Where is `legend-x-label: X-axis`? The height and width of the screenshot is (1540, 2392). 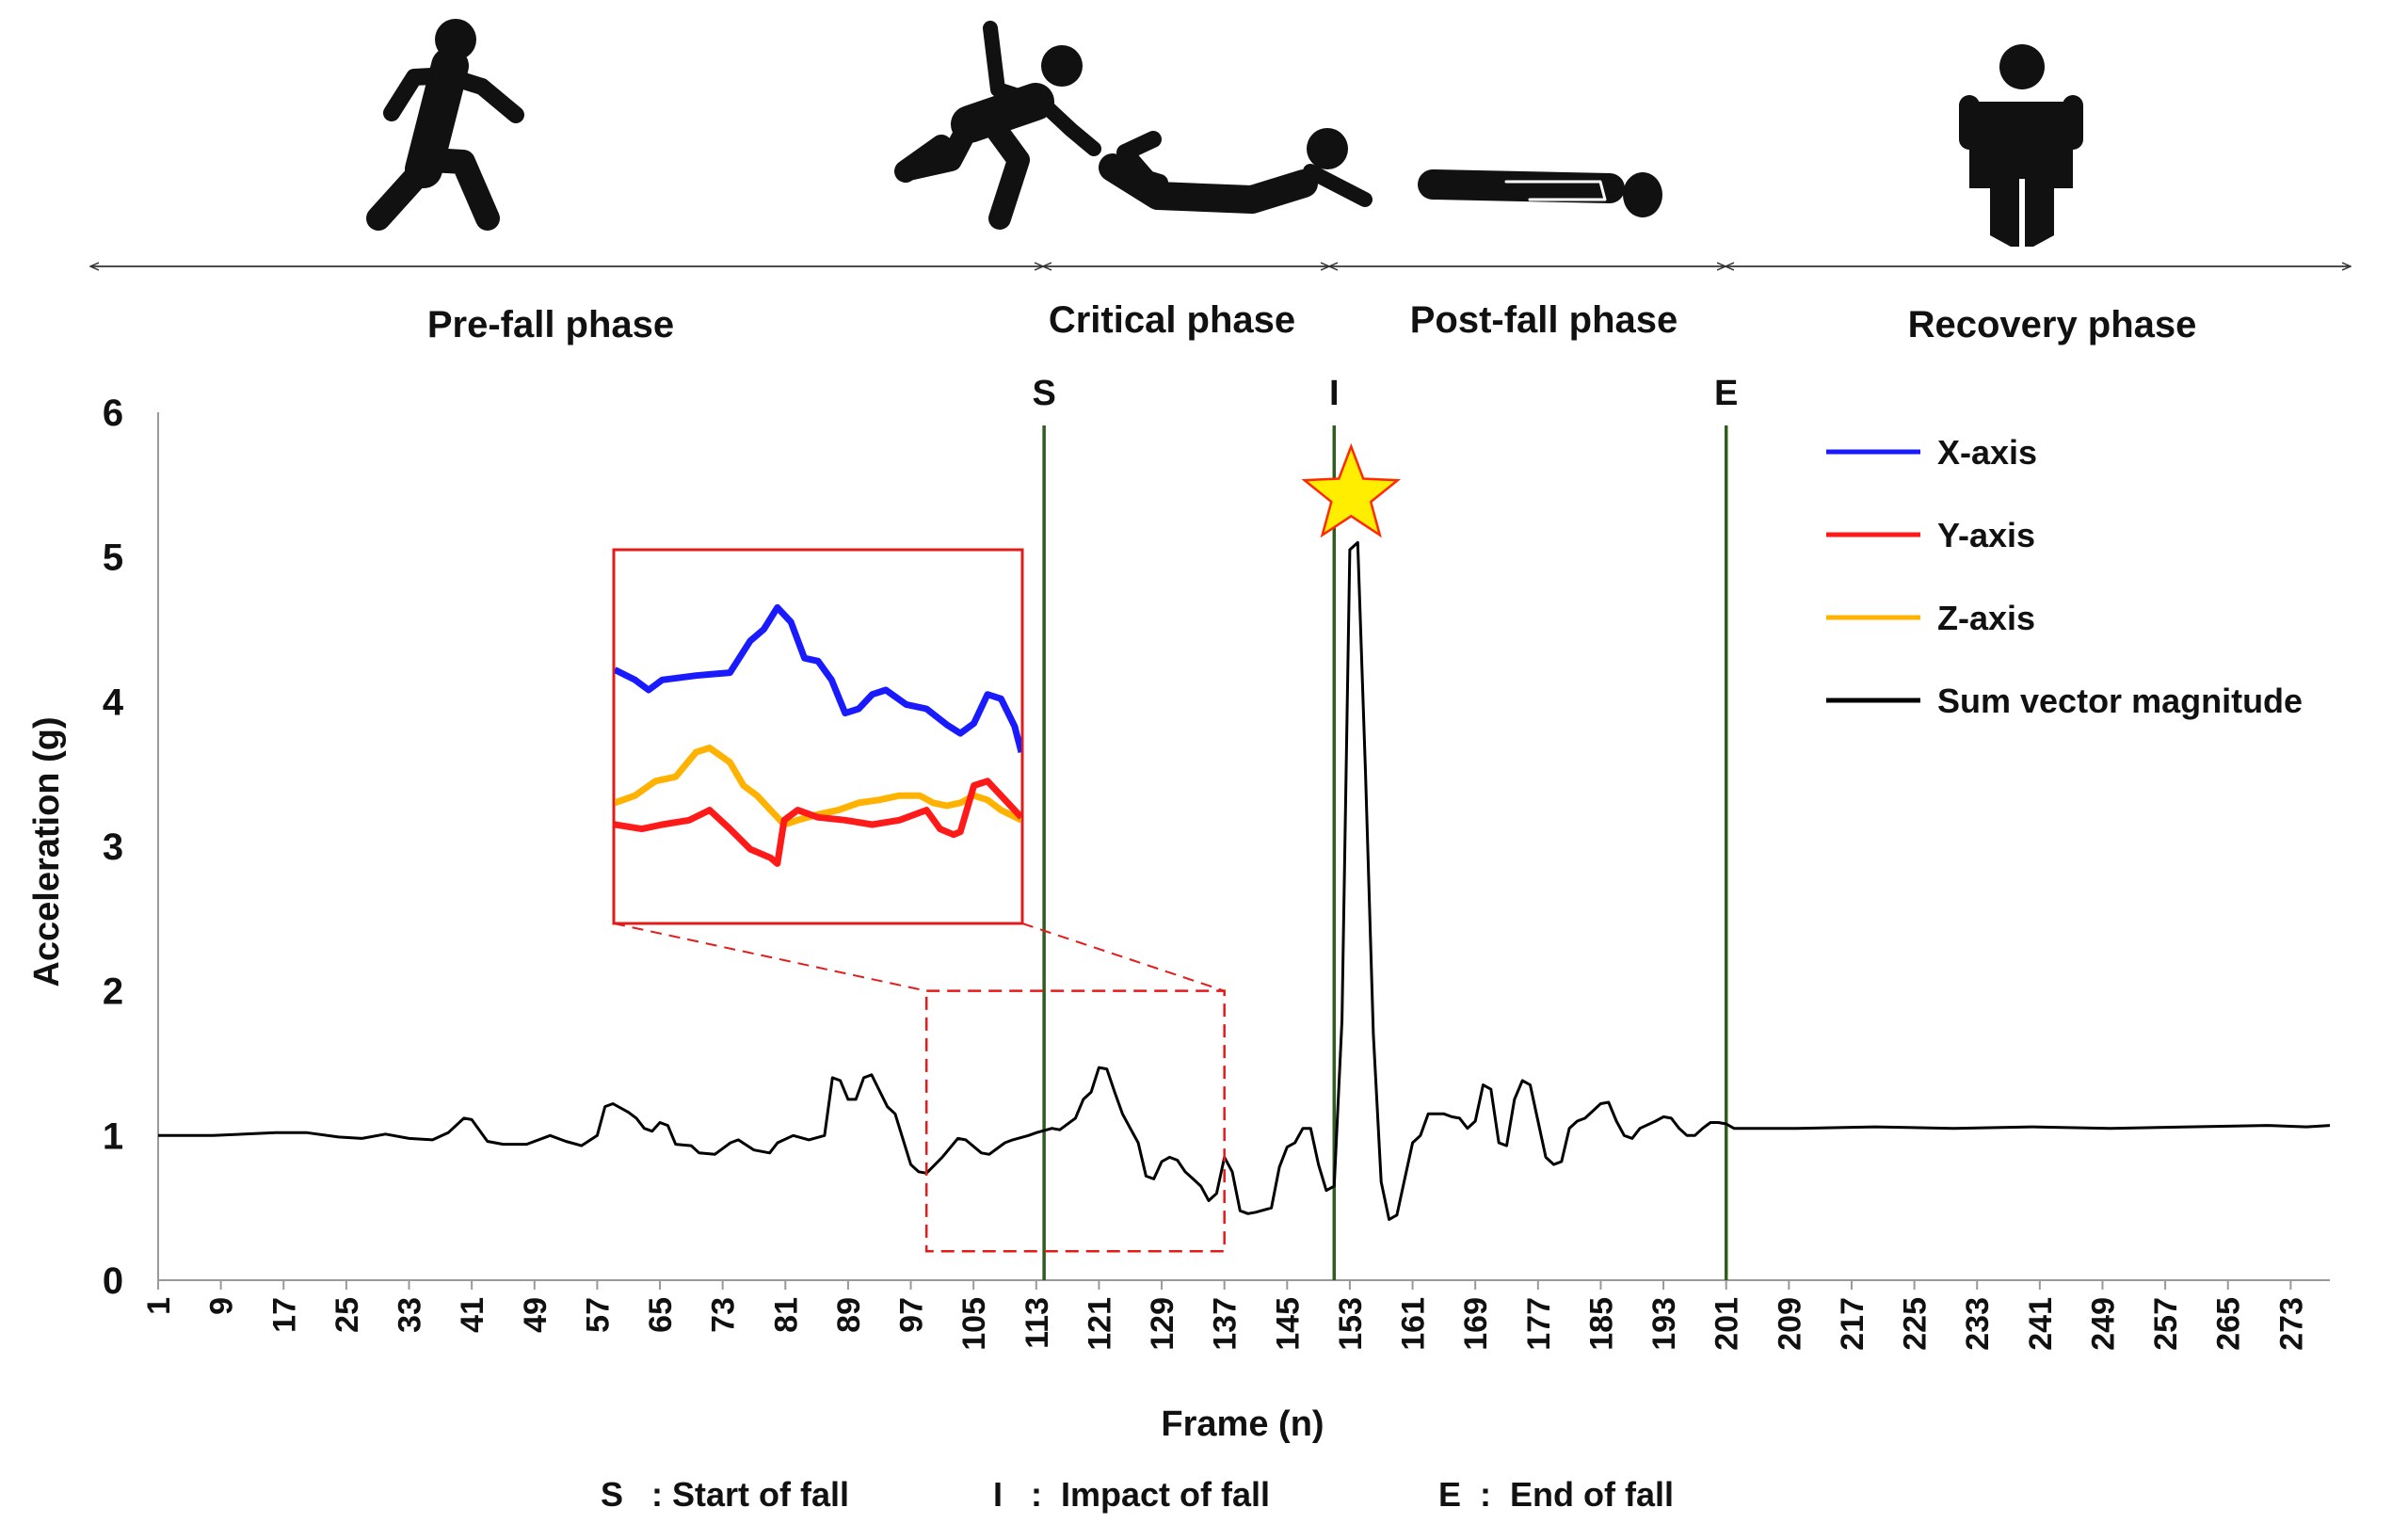 legend-x-label: X-axis is located at coordinates (1987, 452).